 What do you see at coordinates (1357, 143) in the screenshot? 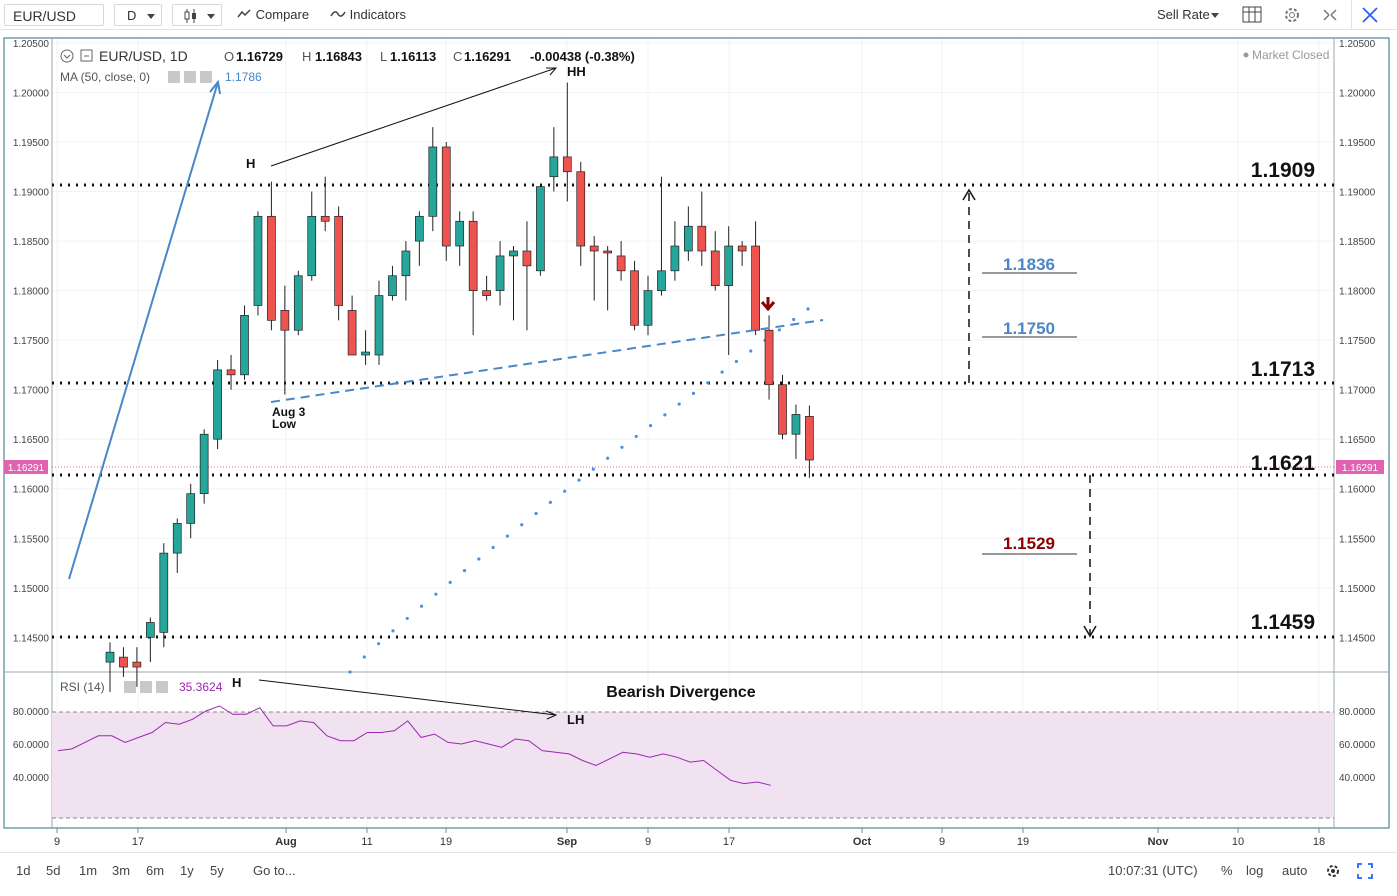
I see `price-tick-right: 1.19500` at bounding box center [1357, 143].